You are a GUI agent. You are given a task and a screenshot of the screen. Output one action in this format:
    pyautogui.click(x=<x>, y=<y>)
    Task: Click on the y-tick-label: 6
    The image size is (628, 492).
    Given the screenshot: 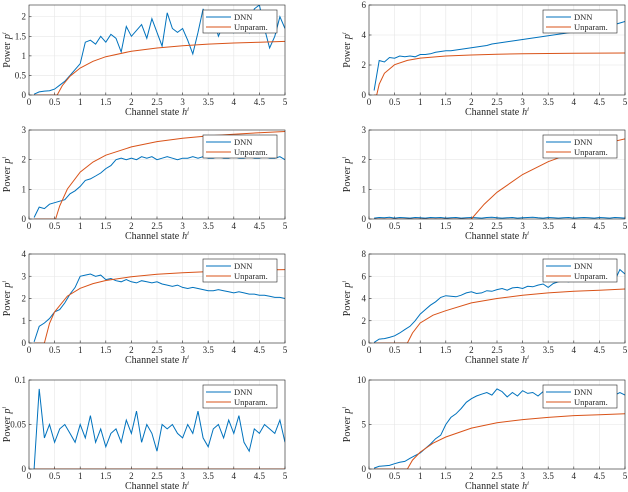 What is the action you would take?
    pyautogui.click(x=364, y=276)
    